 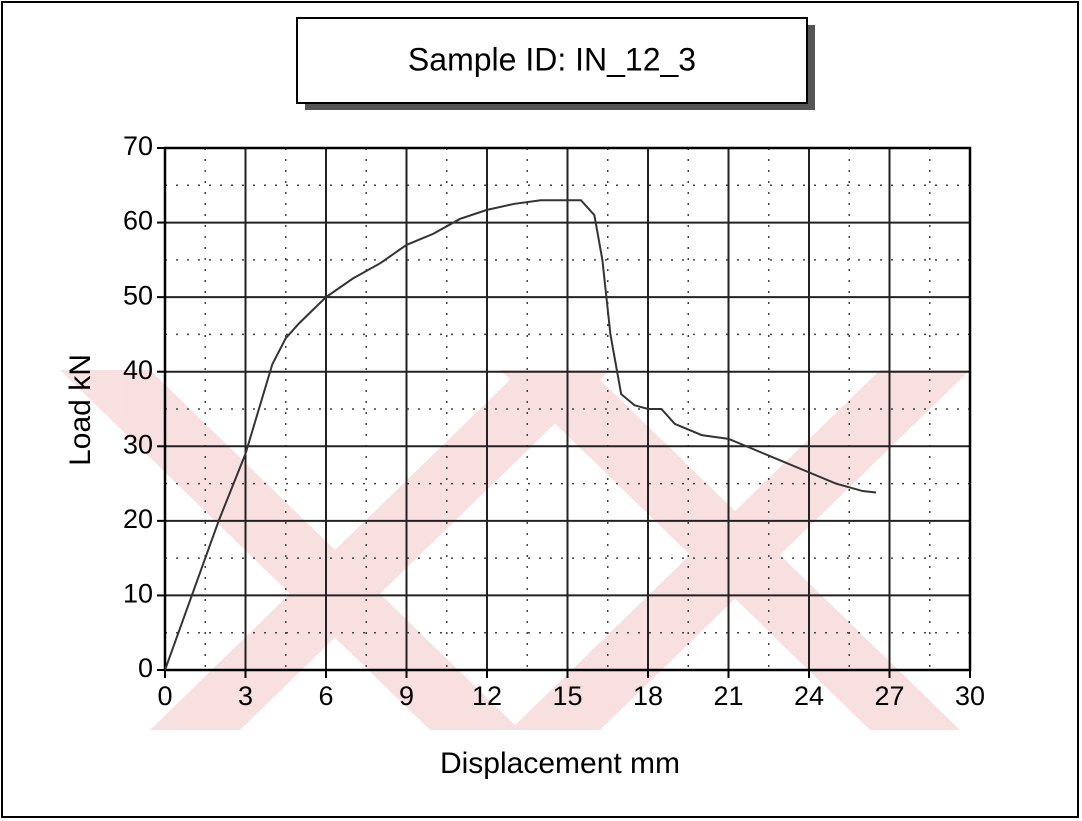 I want to click on x-tick-label: 6, so click(x=325, y=696).